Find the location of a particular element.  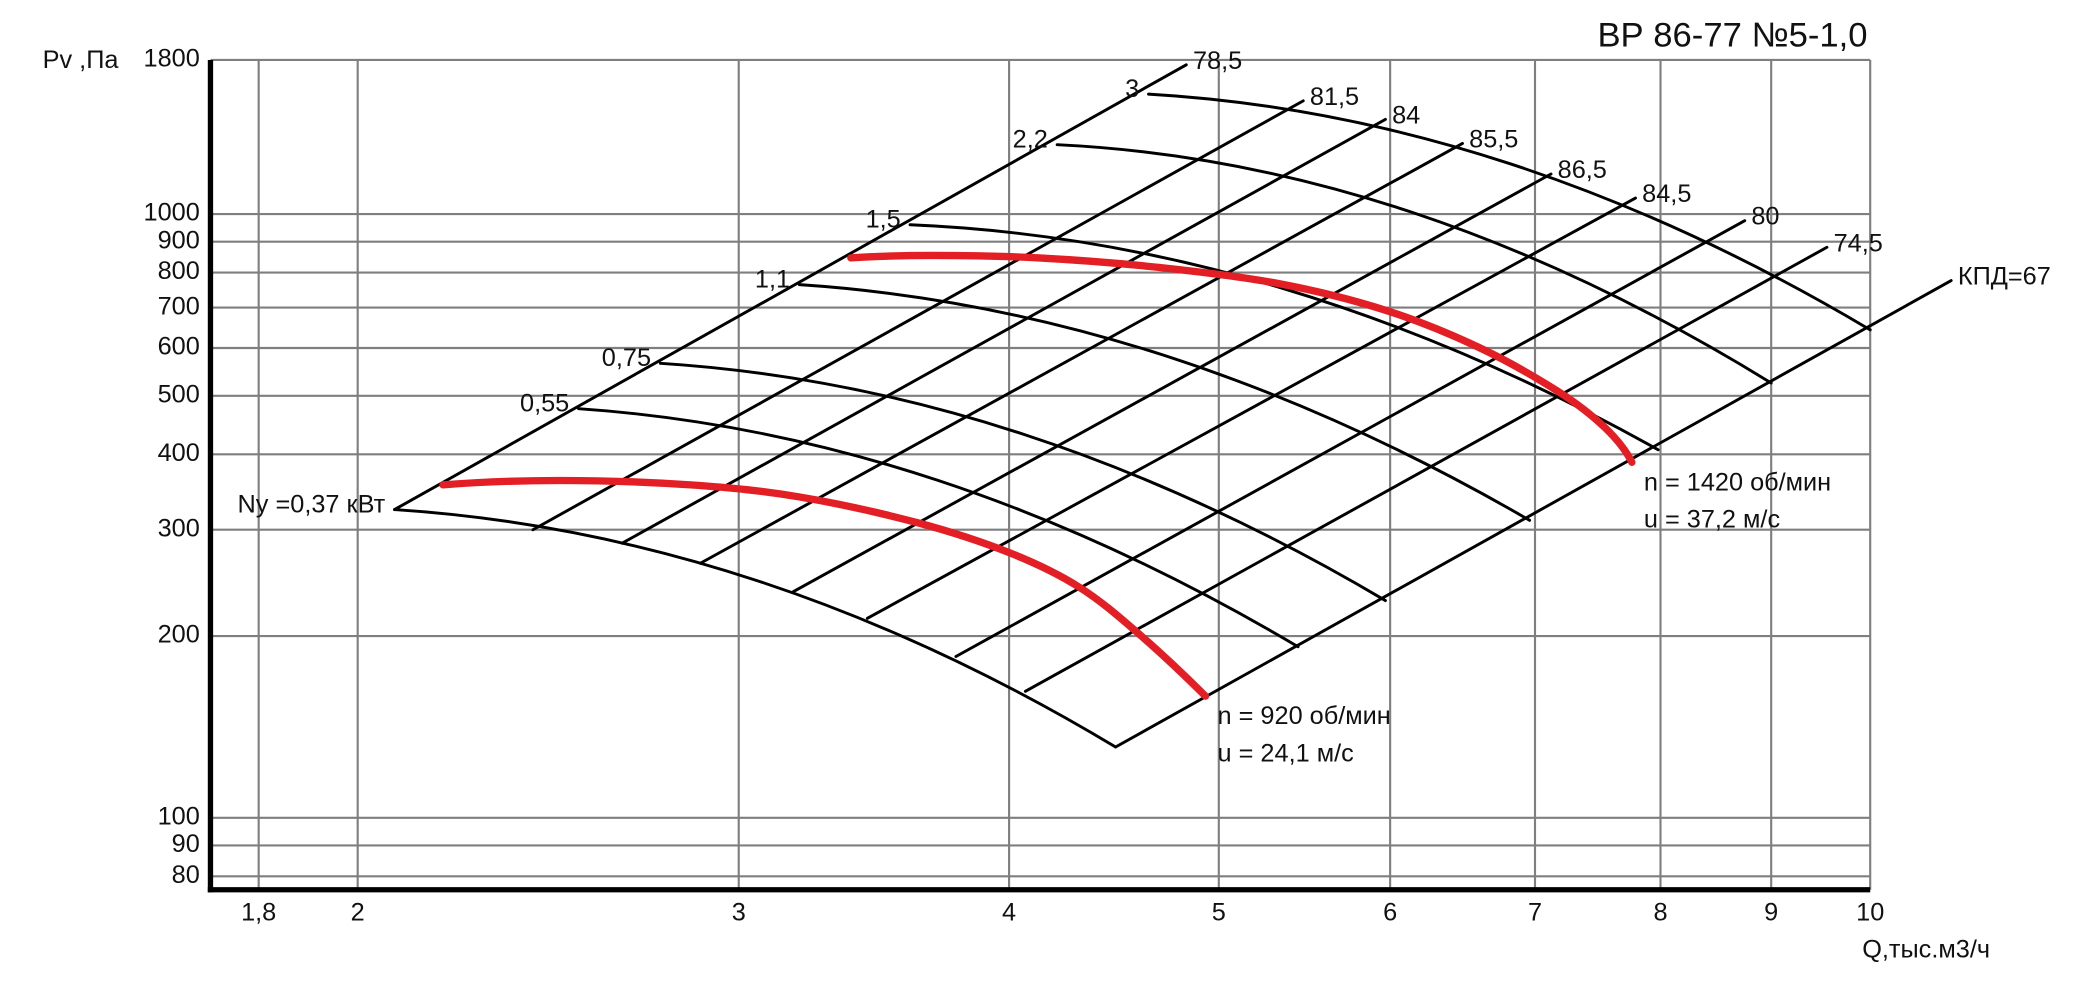

power-label: 1,1 is located at coordinates (772, 279).